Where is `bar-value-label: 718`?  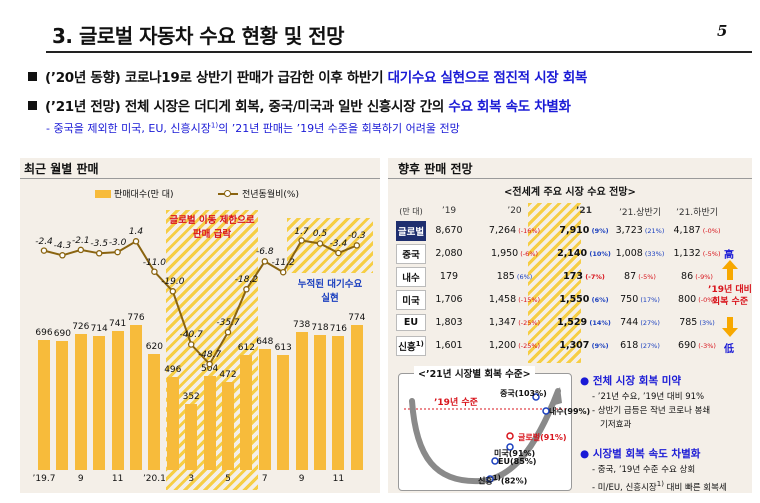 bar-value-label: 718 is located at coordinates (320, 328).